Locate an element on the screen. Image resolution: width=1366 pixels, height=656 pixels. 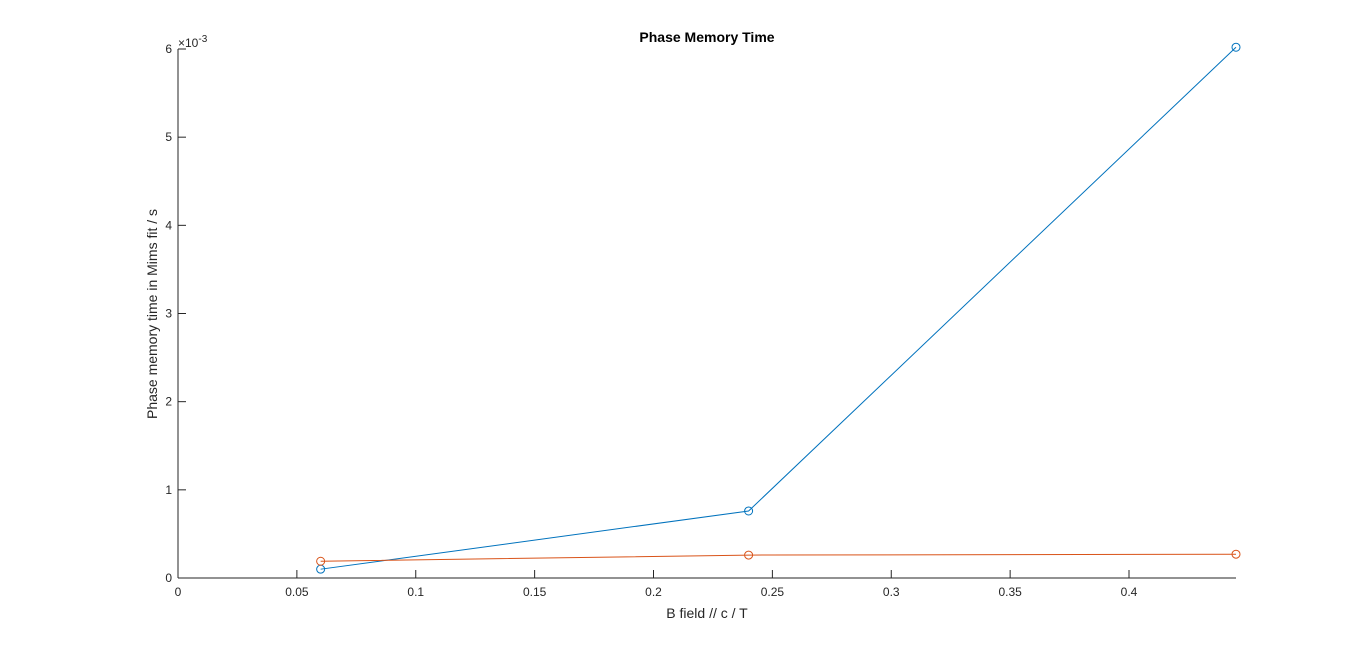
y-tick-label: 2 is located at coordinates (168, 402).